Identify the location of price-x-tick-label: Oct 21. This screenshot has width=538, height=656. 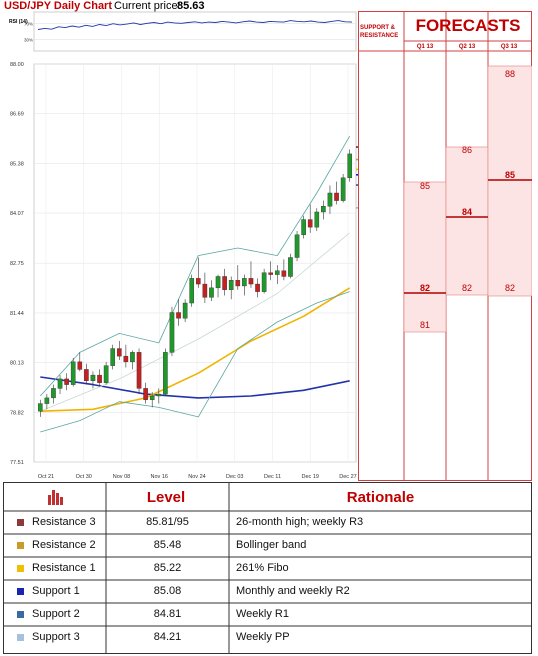
(46, 477).